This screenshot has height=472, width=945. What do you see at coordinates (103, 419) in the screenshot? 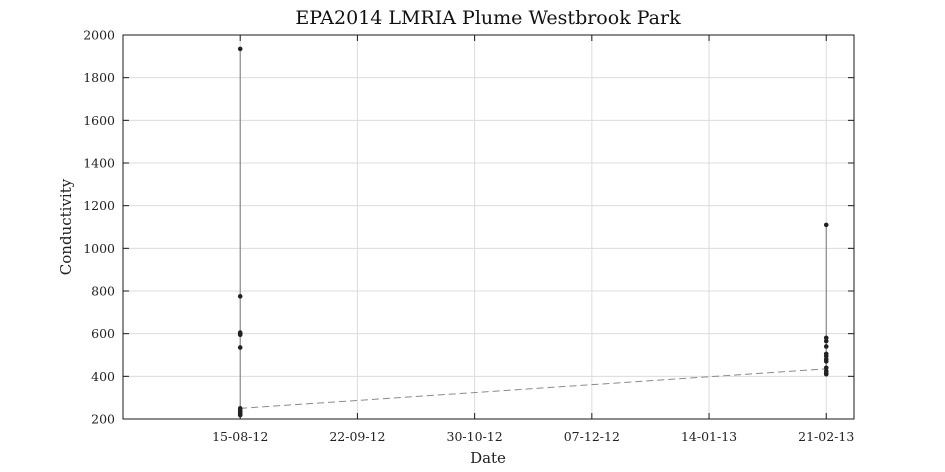
I see `y-tick-label: 200` at bounding box center [103, 419].